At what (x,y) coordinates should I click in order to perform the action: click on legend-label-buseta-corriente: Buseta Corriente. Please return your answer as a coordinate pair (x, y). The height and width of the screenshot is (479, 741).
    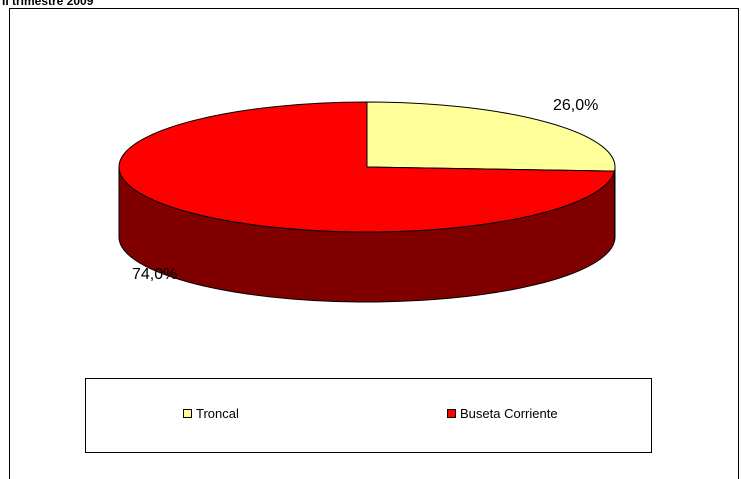
    Looking at the image, I should click on (509, 413).